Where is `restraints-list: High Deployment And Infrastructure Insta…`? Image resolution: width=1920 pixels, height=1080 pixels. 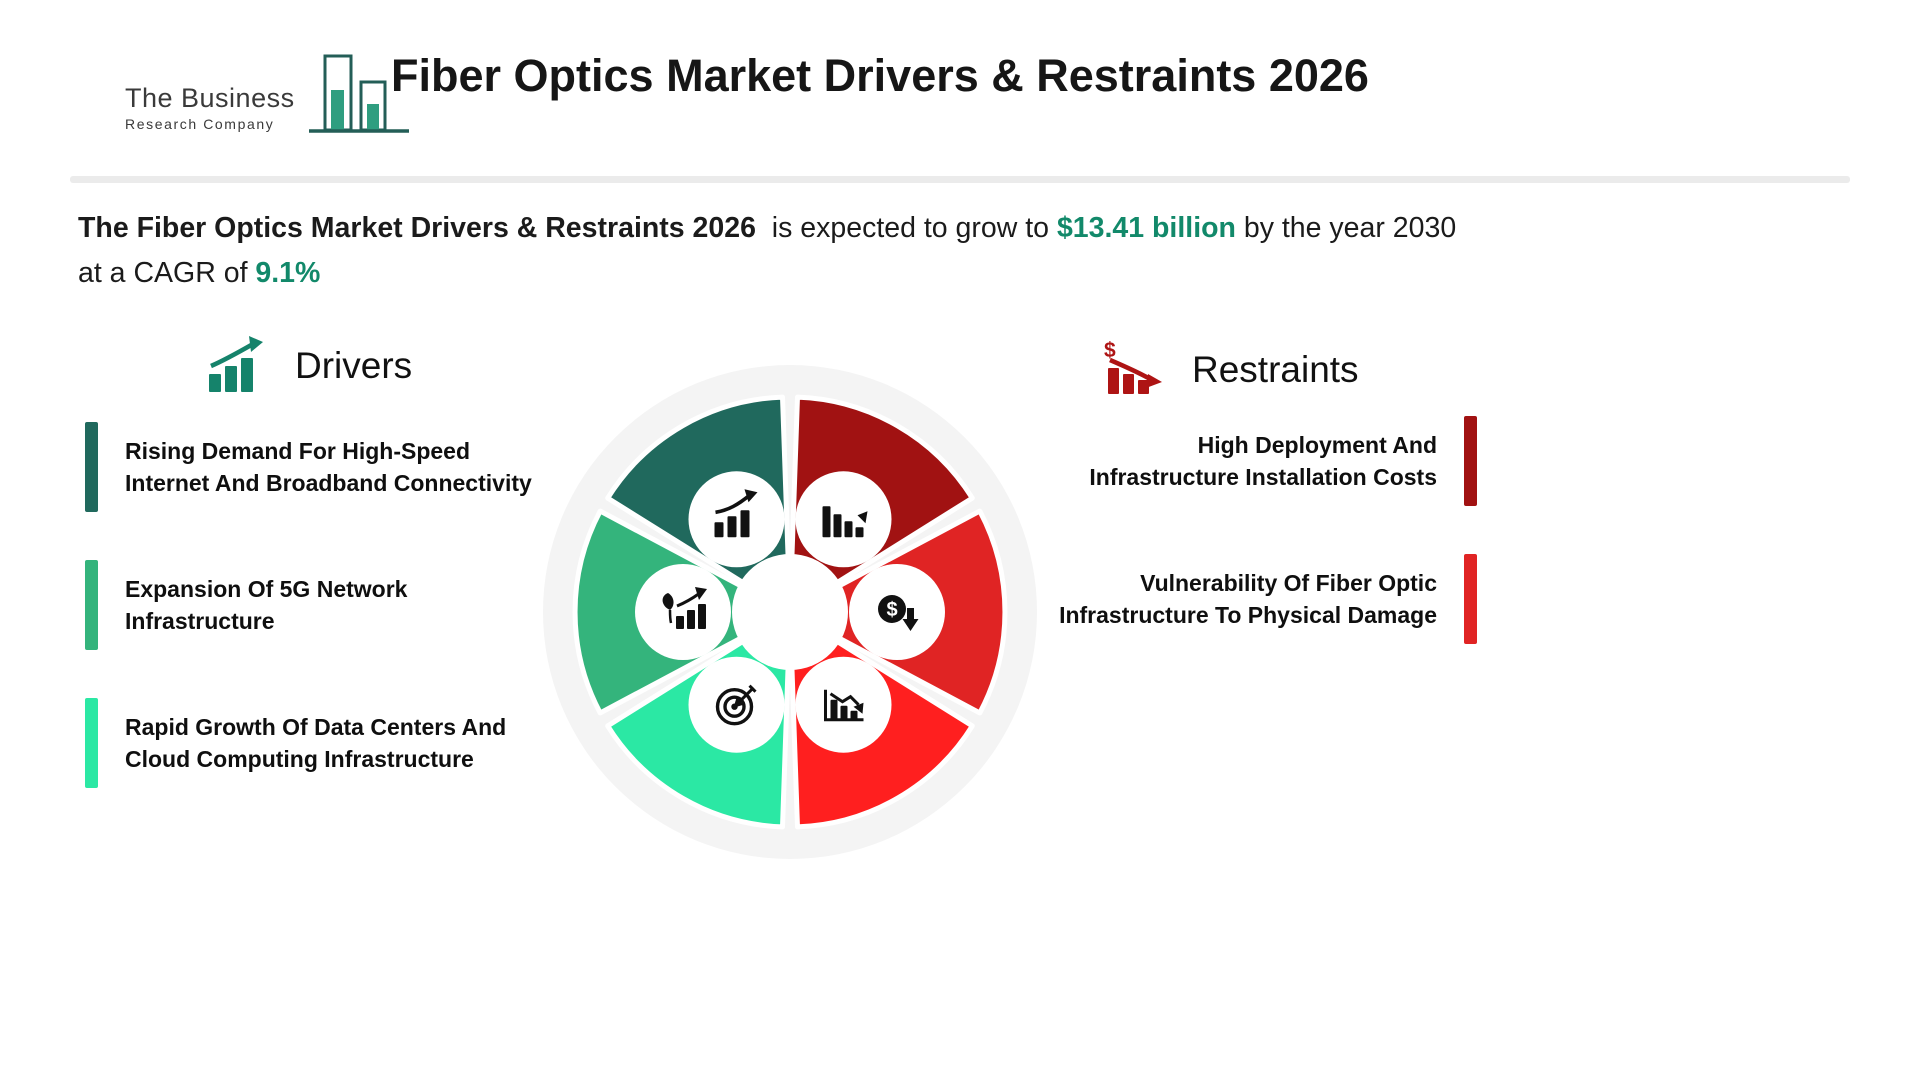
restraints-list: High Deployment And Infrastructure Insta… is located at coordinates (1257, 530).